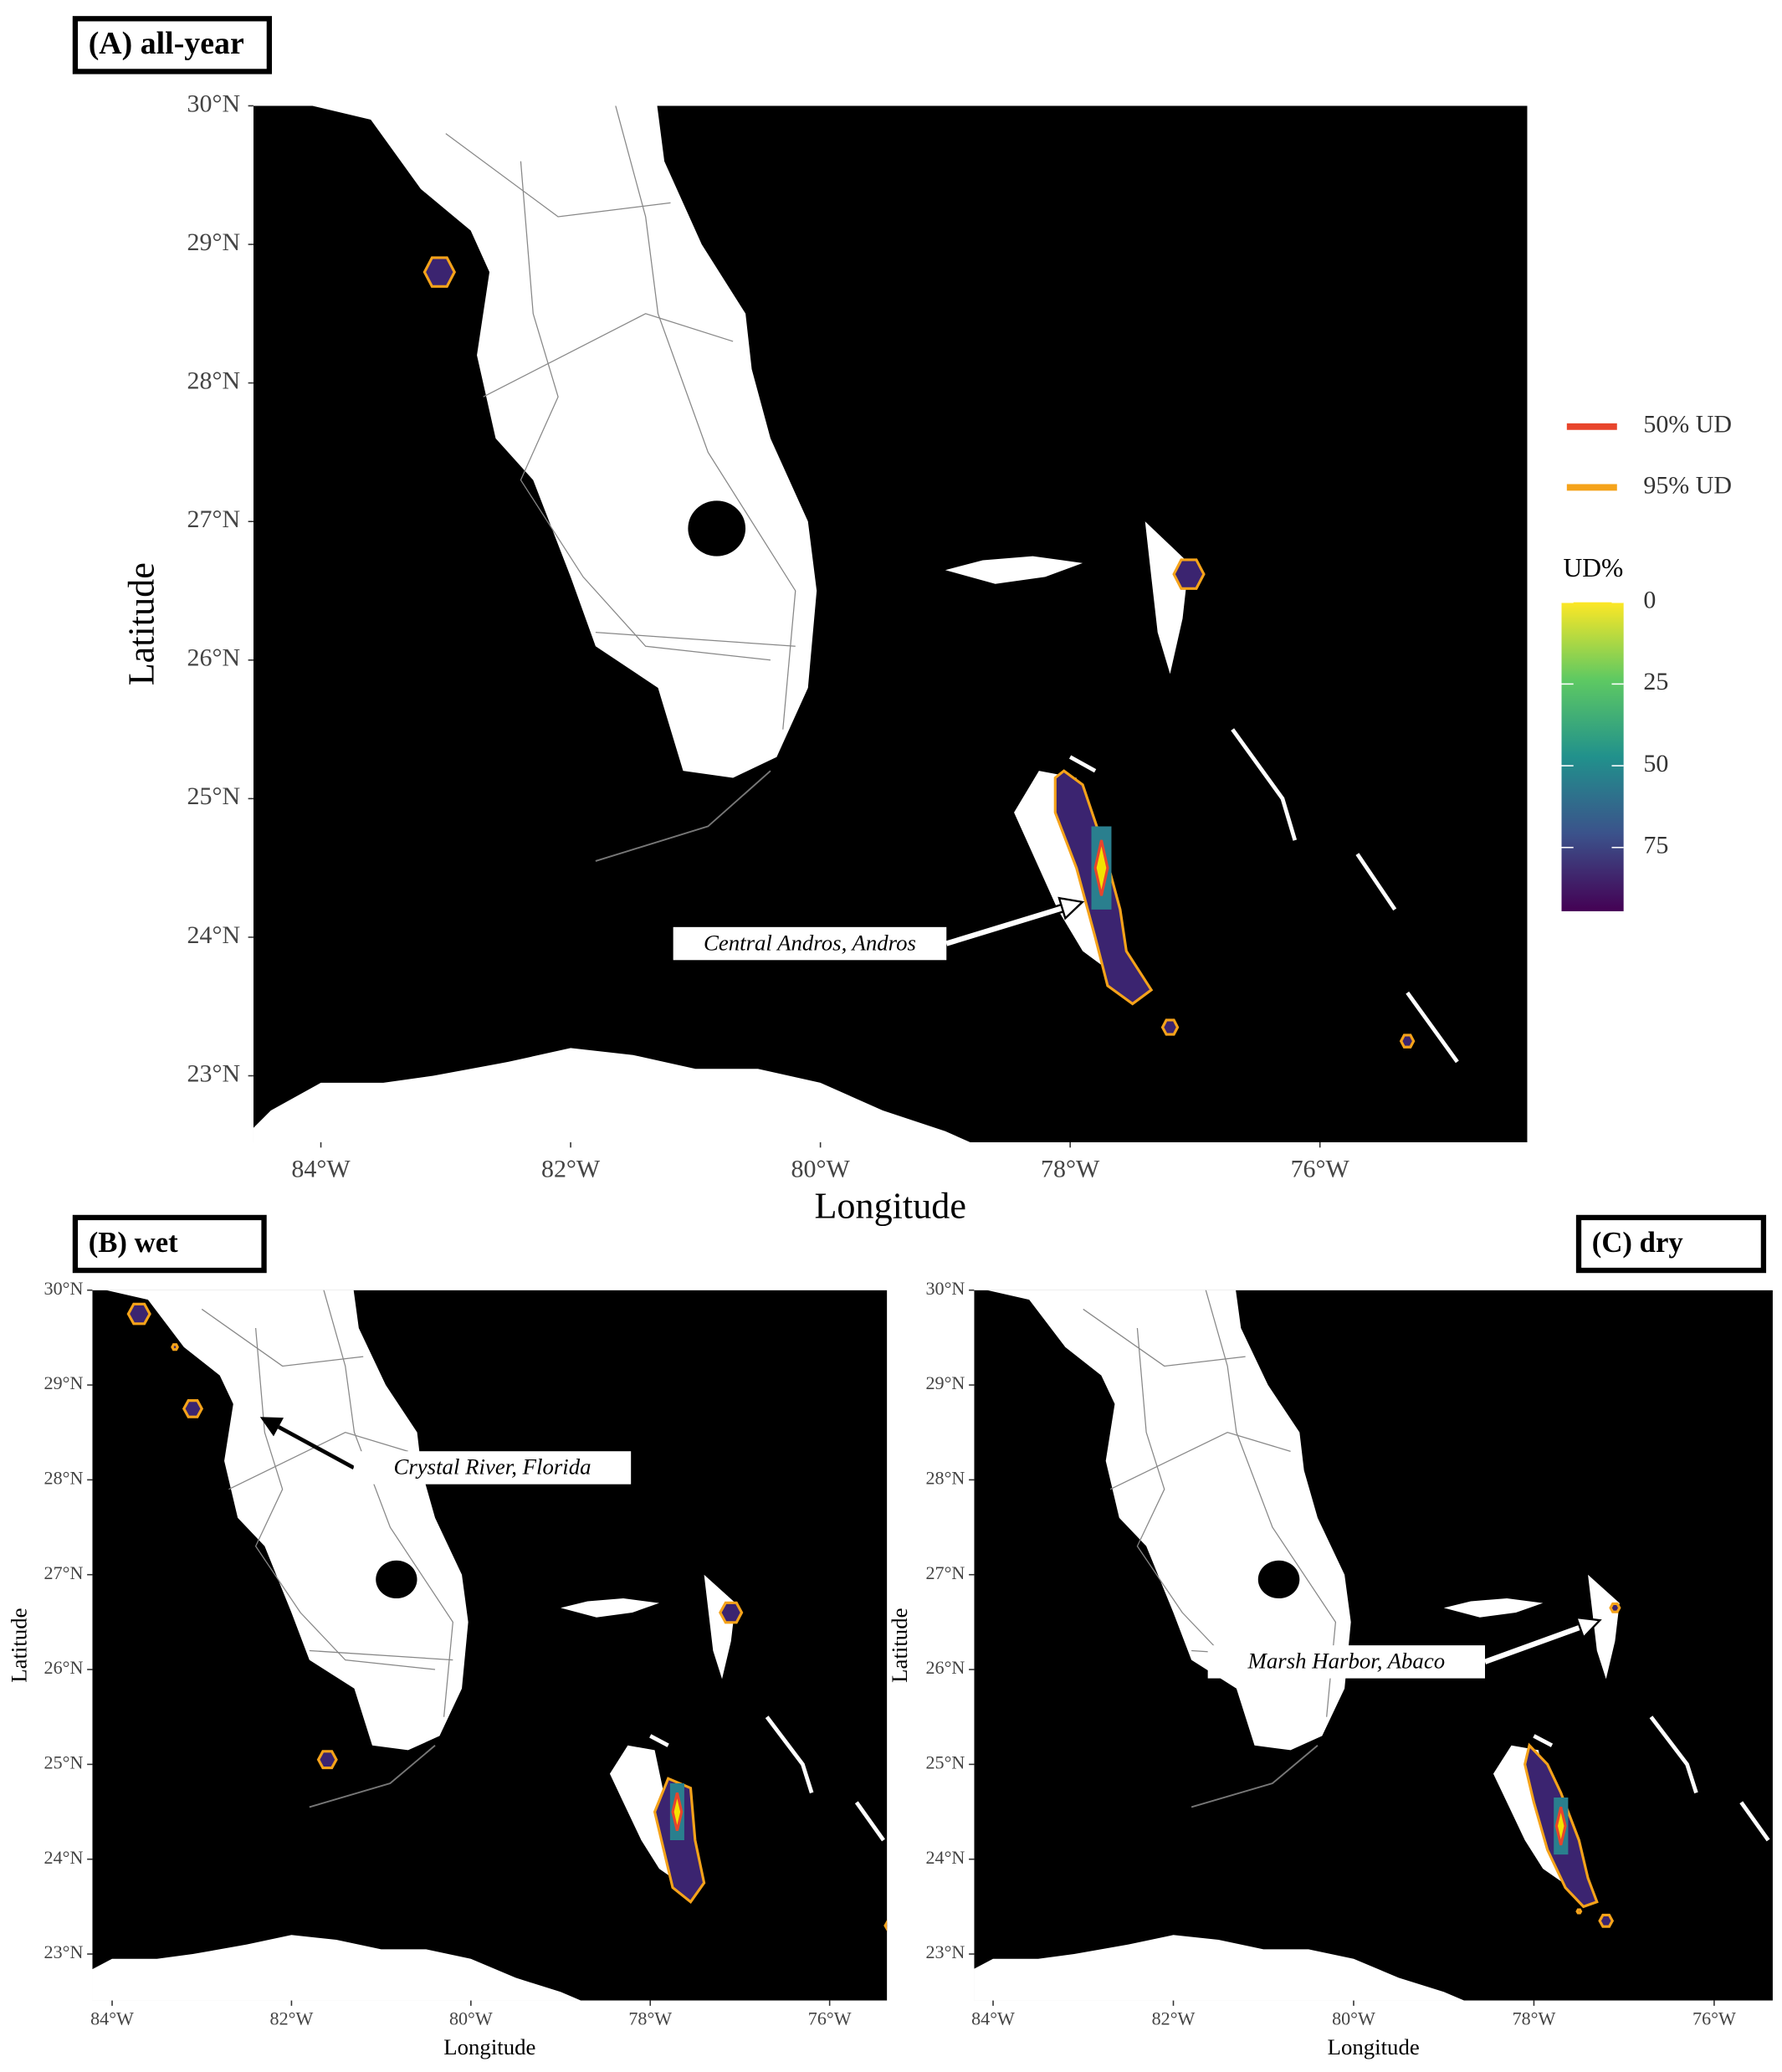 This screenshot has width=1782, height=2072. I want to click on annotation: Crystal River, Florida, so click(492, 1467).